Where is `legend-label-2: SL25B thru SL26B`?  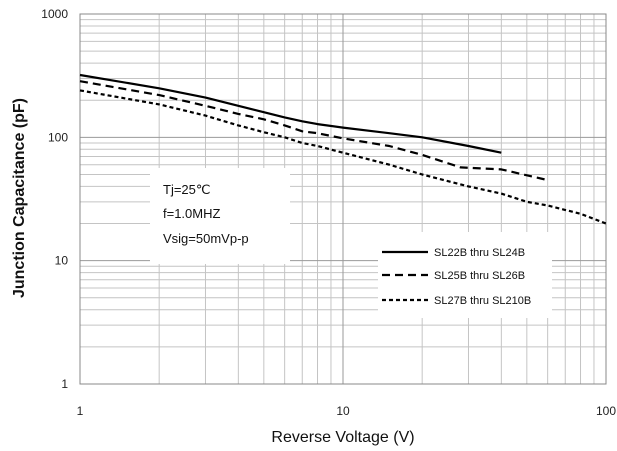 legend-label-2: SL25B thru SL26B is located at coordinates (479, 276).